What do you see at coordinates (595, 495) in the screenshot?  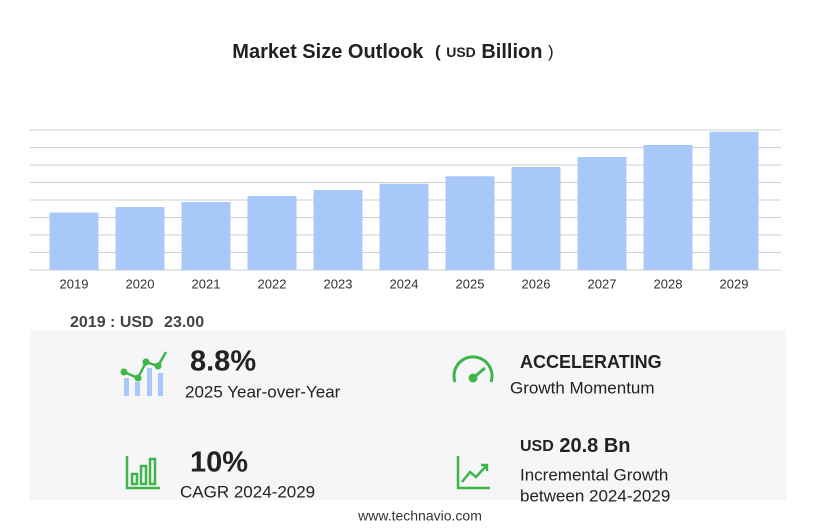 I see `incremental-label-2: between 2024-2029` at bounding box center [595, 495].